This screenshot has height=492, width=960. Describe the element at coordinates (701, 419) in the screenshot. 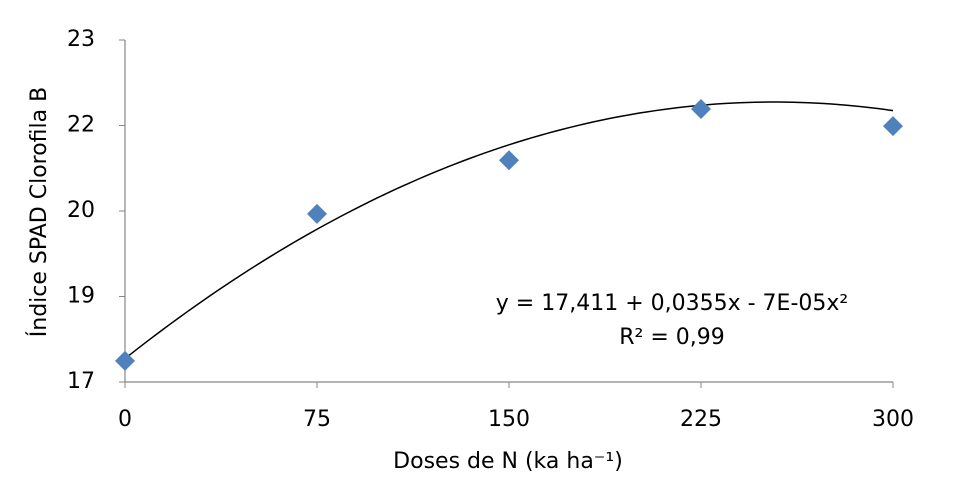

I see `x-tick-label: 225` at that location.